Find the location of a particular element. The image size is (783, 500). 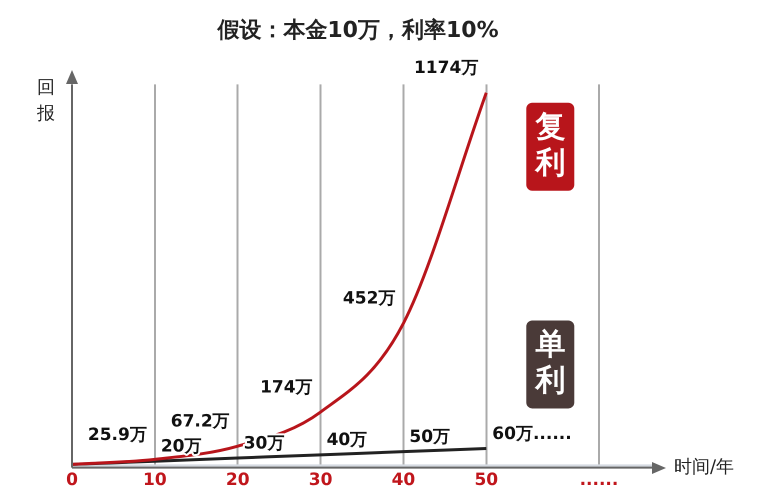

y-axis-title: 回报 is located at coordinates (45, 100).